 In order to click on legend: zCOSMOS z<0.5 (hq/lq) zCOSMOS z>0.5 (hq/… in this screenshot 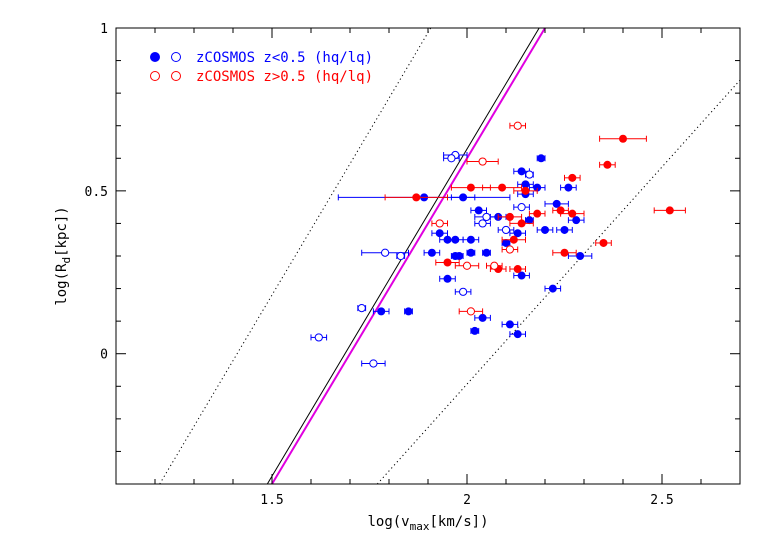, I will do `click(261, 67)`.